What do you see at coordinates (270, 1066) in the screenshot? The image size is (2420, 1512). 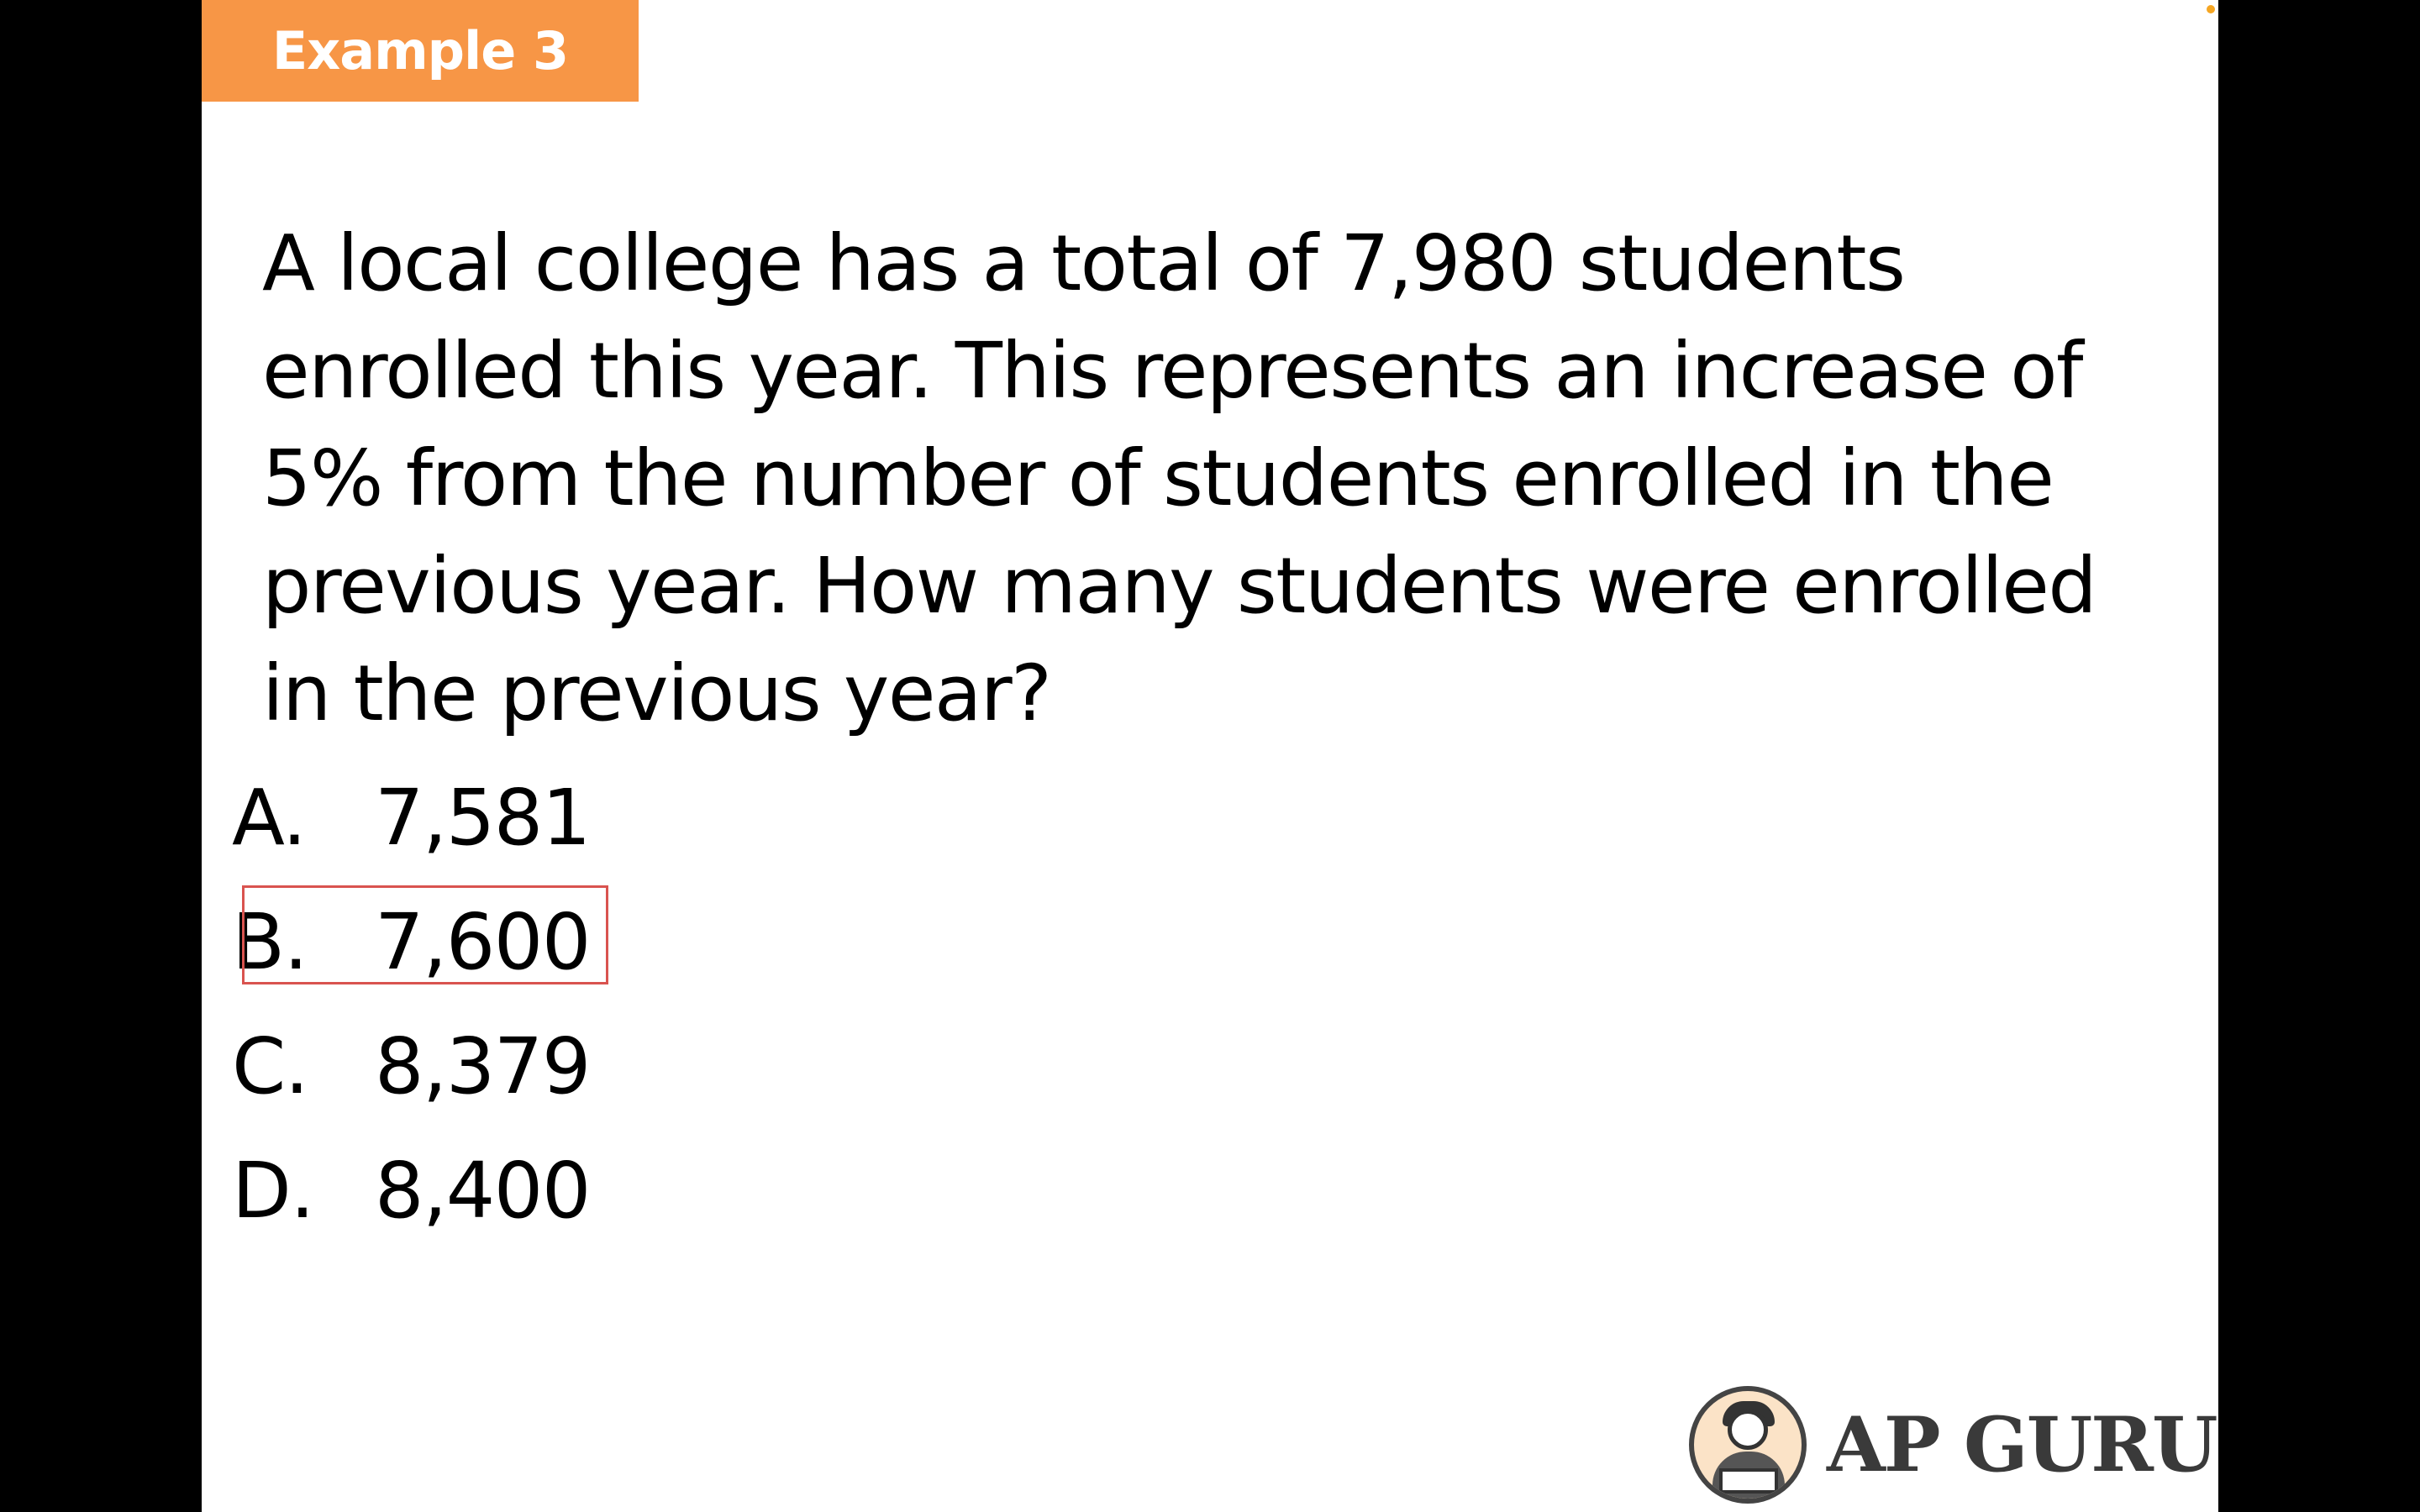 I see `option-letter: C.` at bounding box center [270, 1066].